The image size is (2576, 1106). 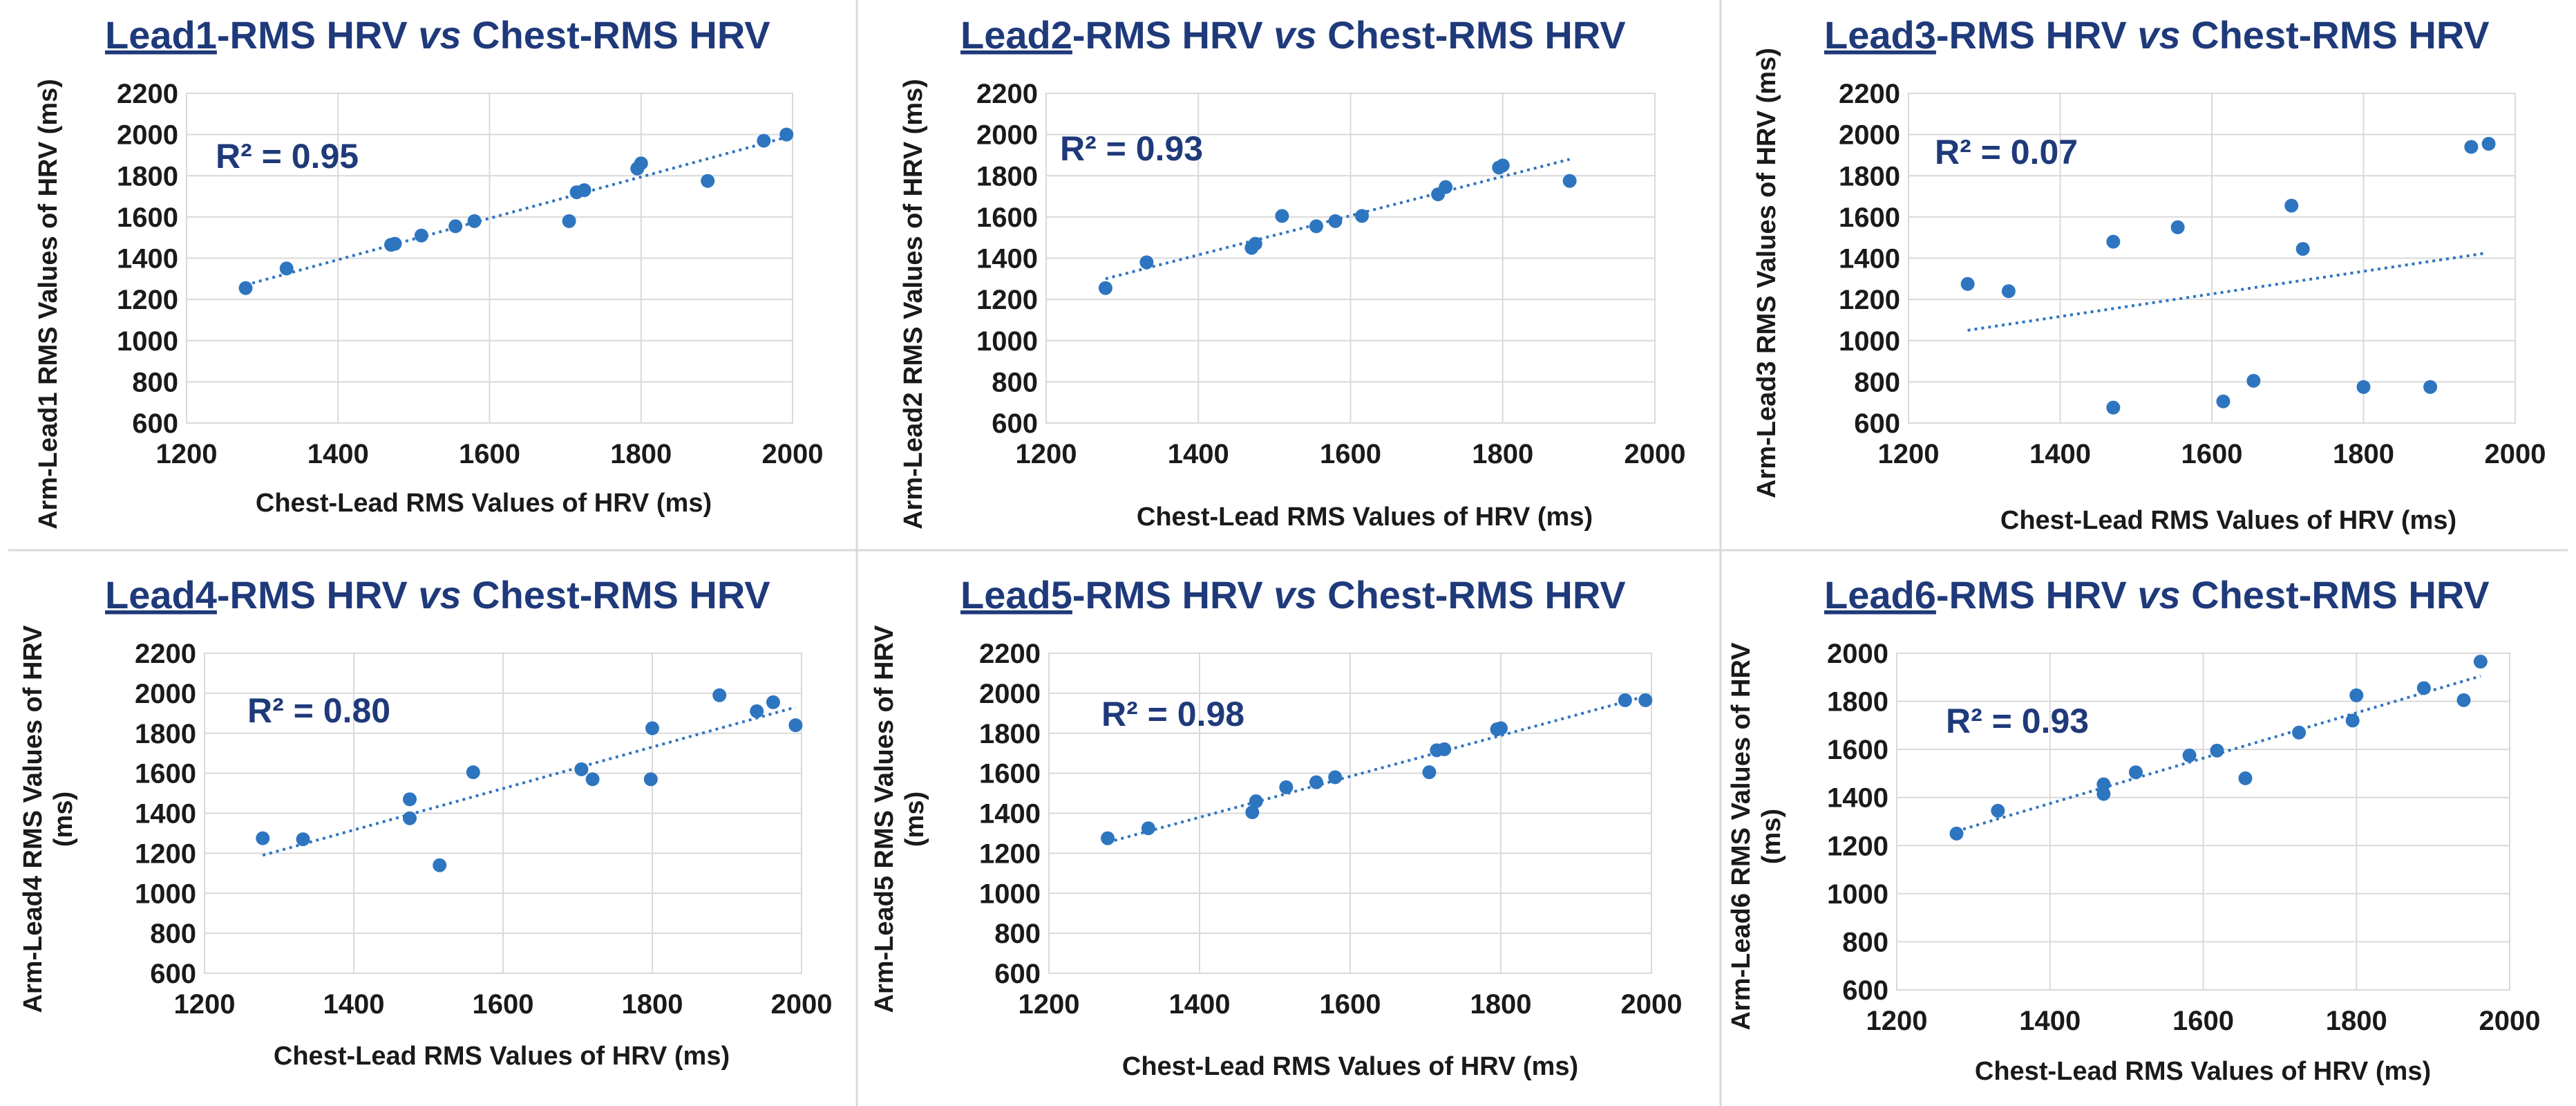 I want to click on chart-title: Lead1-RMS HRV vs Chest-RMS HRV, so click(x=437, y=35).